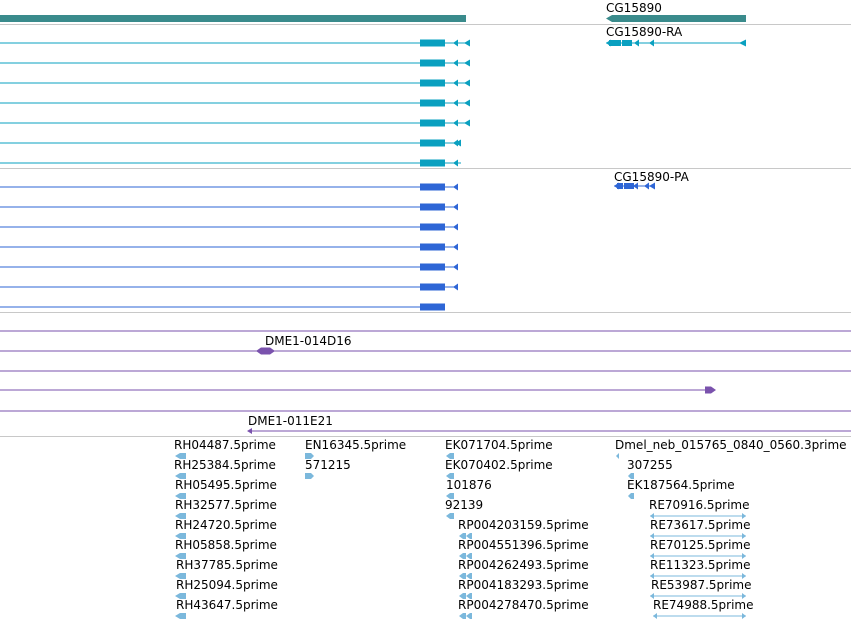  Describe the element at coordinates (700, 565) in the screenshot. I see `est-label: RE11323.5prime` at that location.